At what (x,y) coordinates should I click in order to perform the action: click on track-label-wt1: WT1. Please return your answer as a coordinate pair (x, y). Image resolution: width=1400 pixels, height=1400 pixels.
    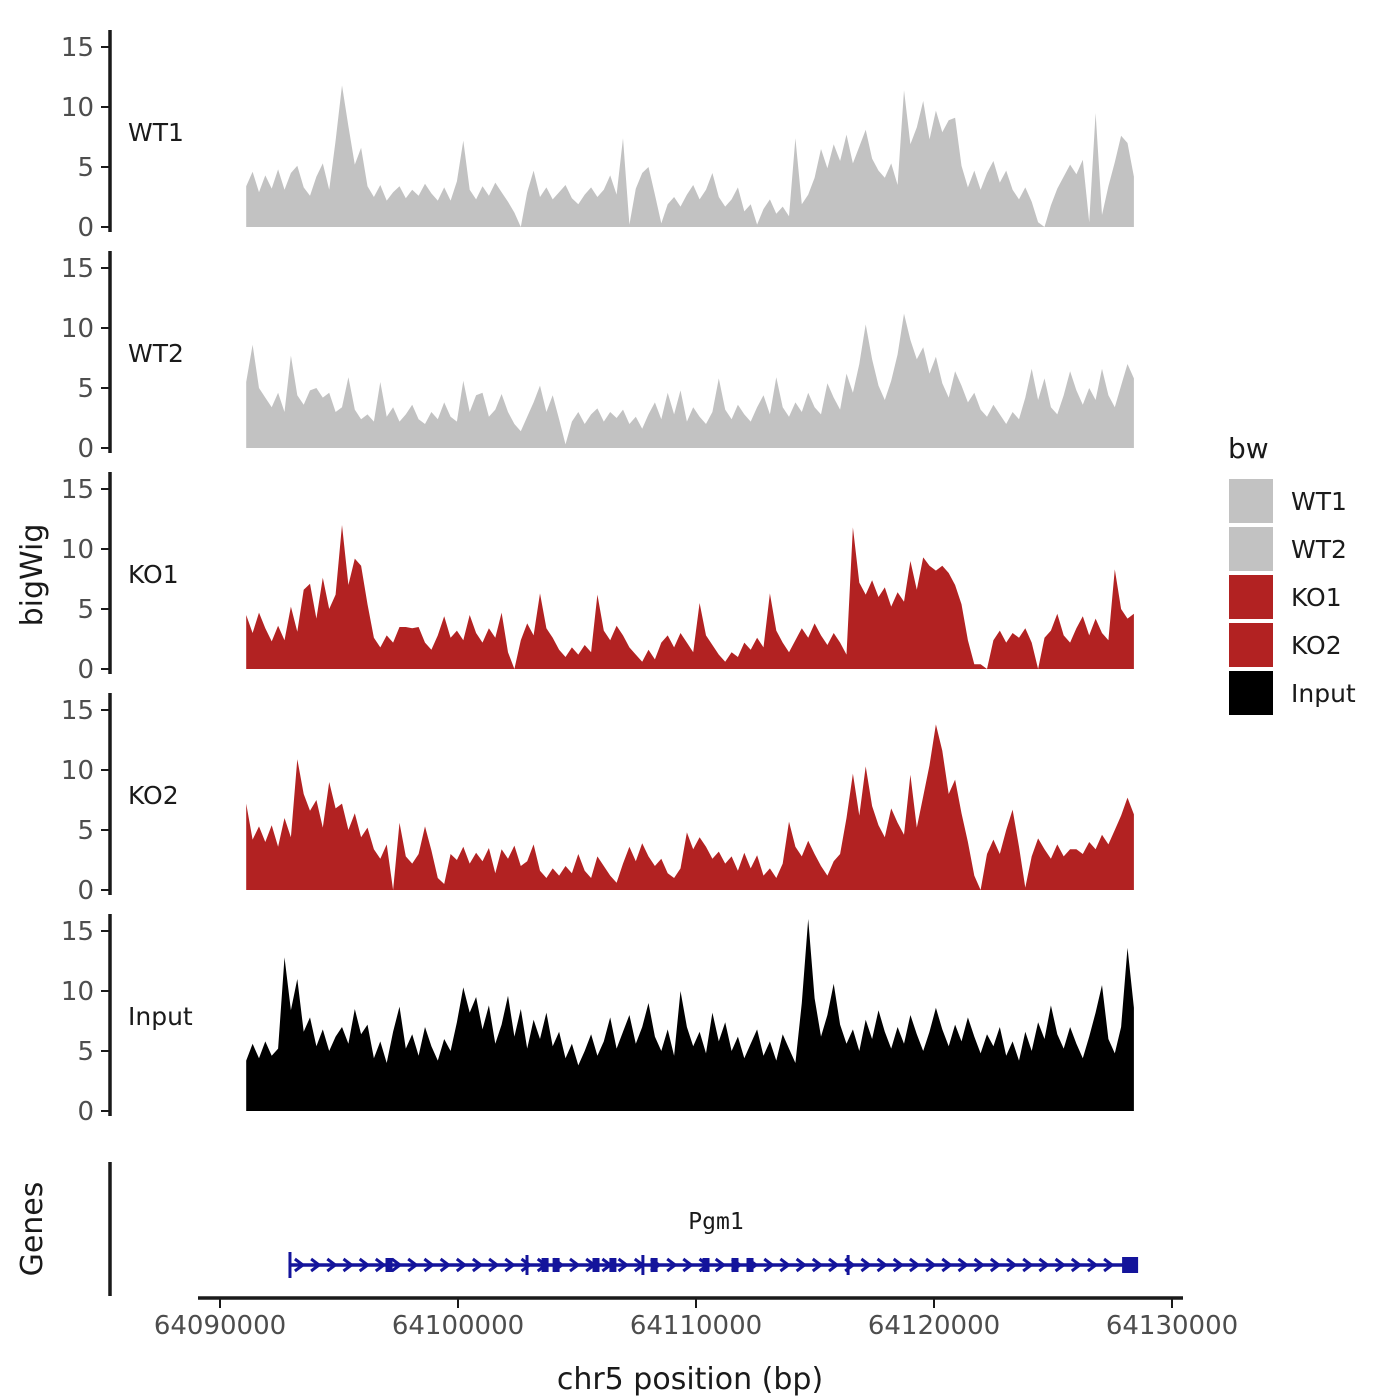
    Looking at the image, I should click on (156, 132).